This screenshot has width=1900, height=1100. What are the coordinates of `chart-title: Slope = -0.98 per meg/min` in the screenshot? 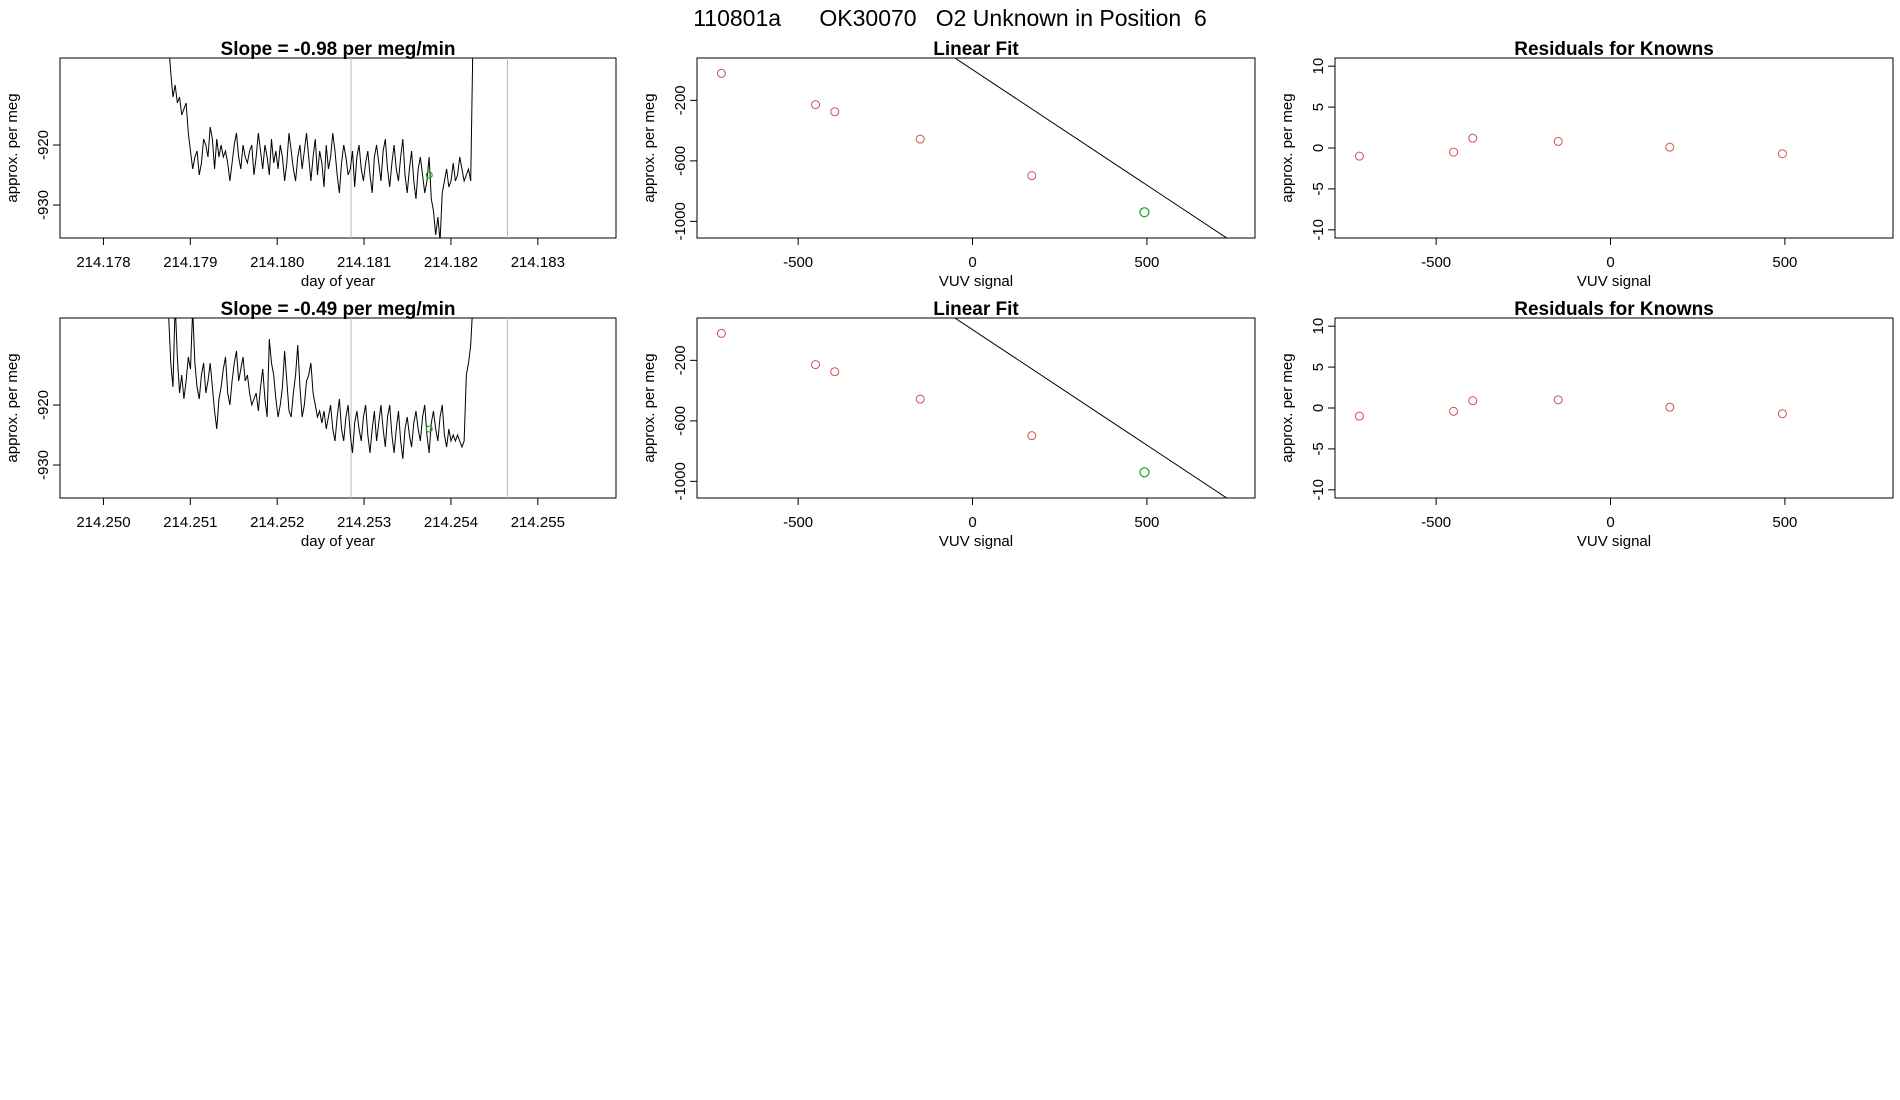 It's located at (338, 49).